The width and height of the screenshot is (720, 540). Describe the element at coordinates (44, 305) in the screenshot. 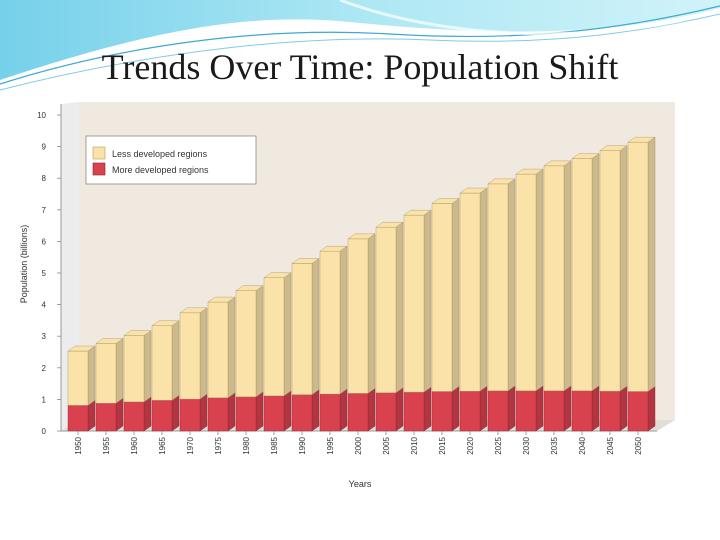

I see `y-tick-label: 4` at that location.